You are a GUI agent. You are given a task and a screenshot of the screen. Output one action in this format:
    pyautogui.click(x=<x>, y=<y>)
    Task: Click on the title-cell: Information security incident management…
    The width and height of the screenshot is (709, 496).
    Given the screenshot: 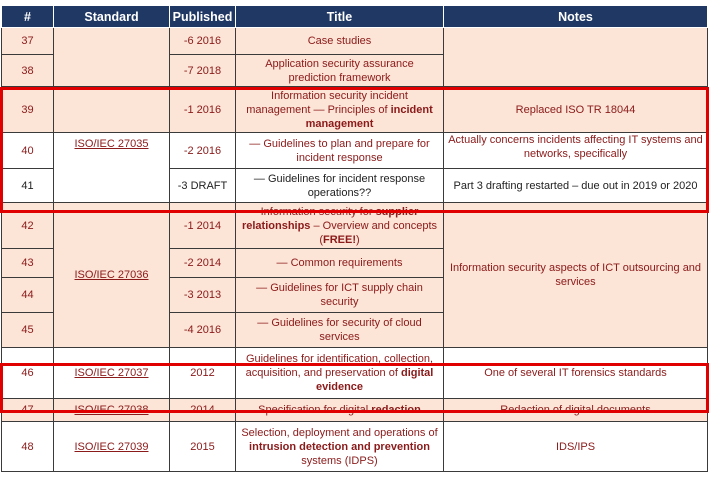 What is the action you would take?
    pyautogui.click(x=339, y=109)
    